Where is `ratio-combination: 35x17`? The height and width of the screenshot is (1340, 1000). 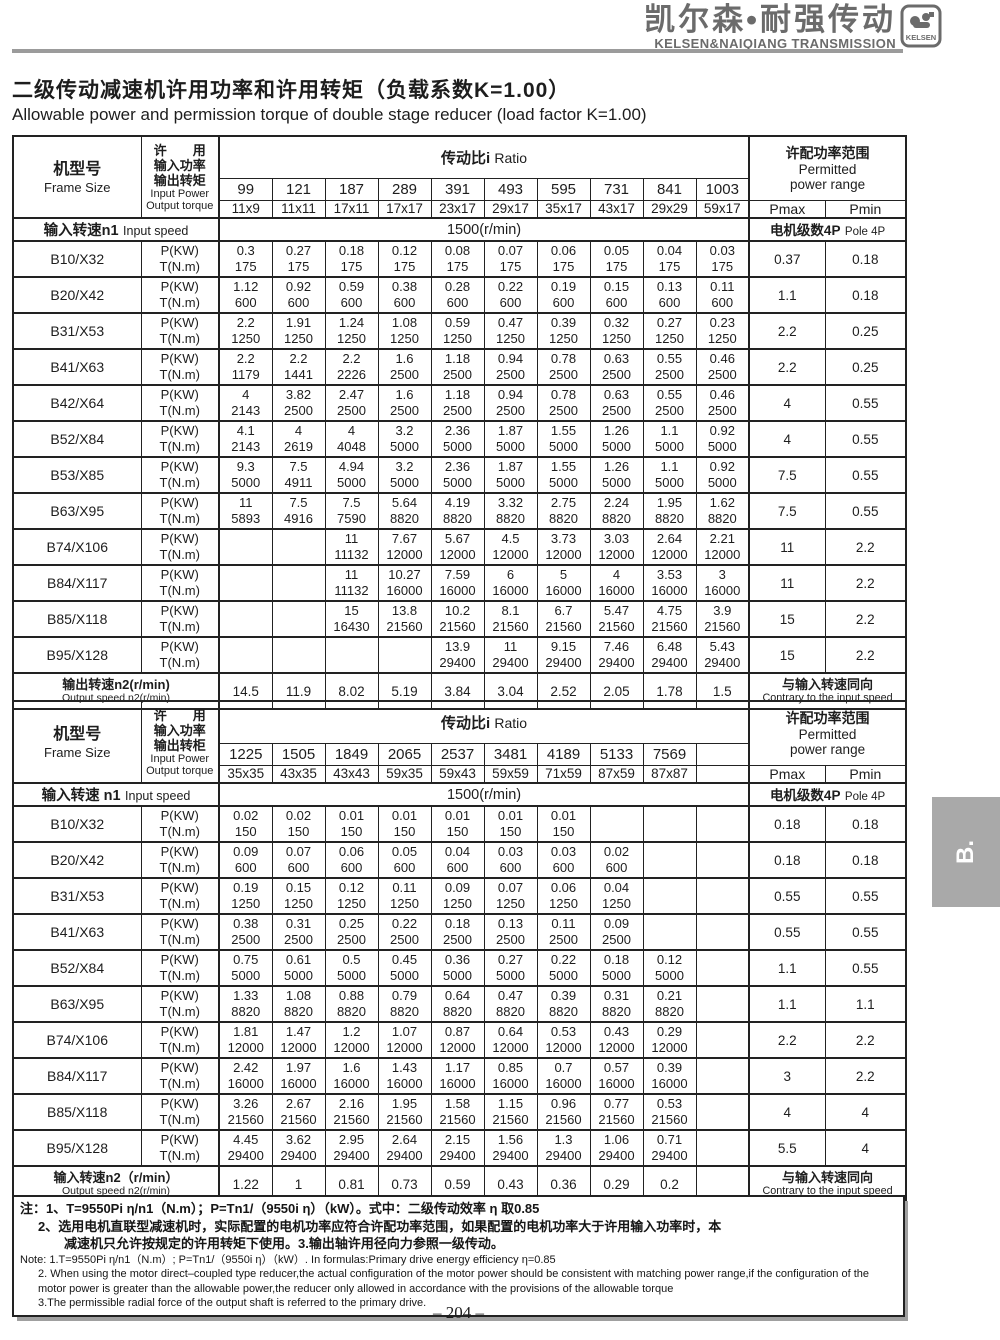 ratio-combination: 35x17 is located at coordinates (563, 209).